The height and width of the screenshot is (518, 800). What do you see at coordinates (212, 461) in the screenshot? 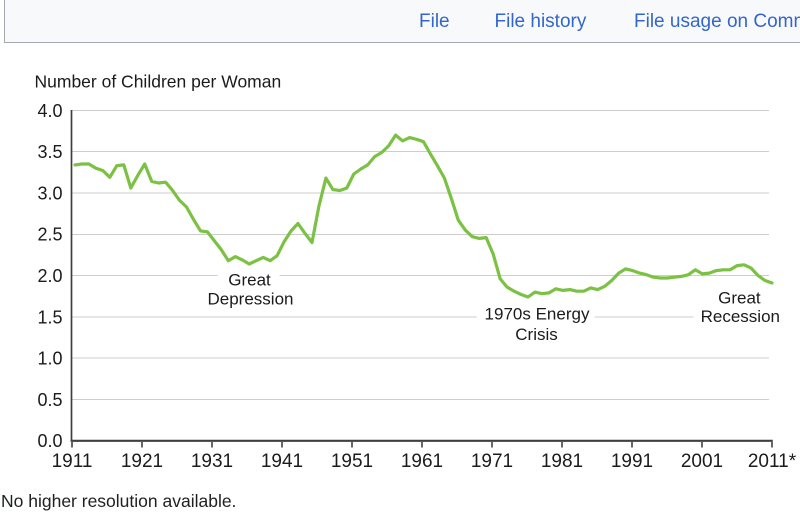
I see `svg-text: 1931` at bounding box center [212, 461].